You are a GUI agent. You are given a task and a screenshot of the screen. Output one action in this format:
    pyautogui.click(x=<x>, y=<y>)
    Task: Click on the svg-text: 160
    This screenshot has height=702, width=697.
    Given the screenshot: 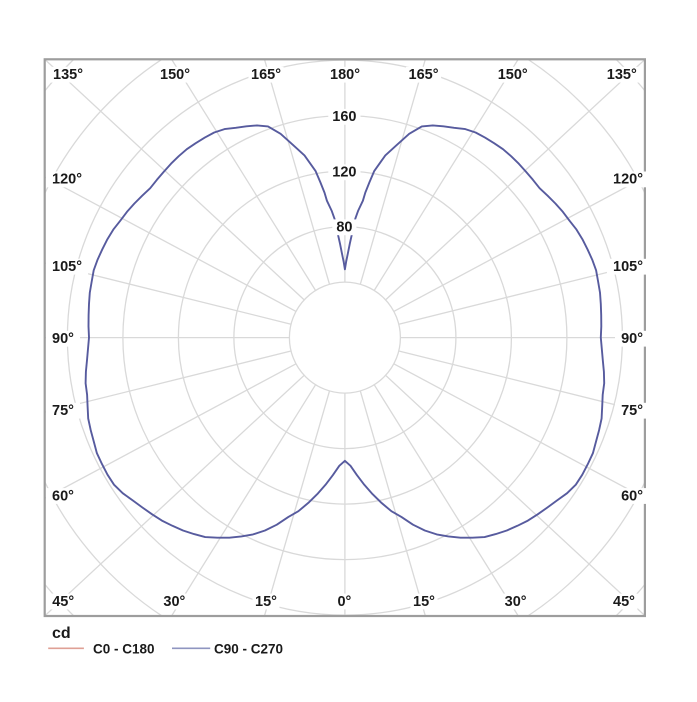 What is the action you would take?
    pyautogui.click(x=344, y=117)
    